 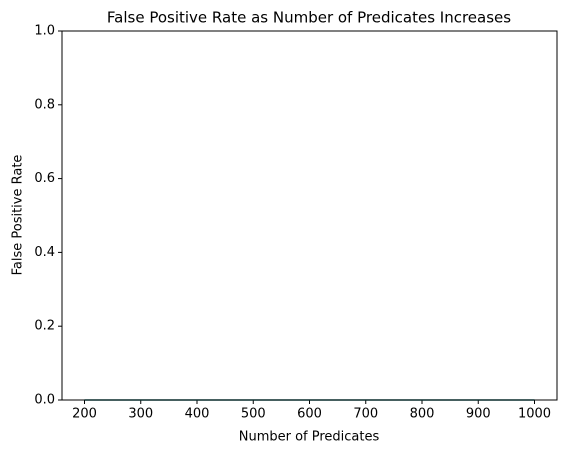 What do you see at coordinates (140, 414) in the screenshot?
I see `x-tick-label: 300` at bounding box center [140, 414].